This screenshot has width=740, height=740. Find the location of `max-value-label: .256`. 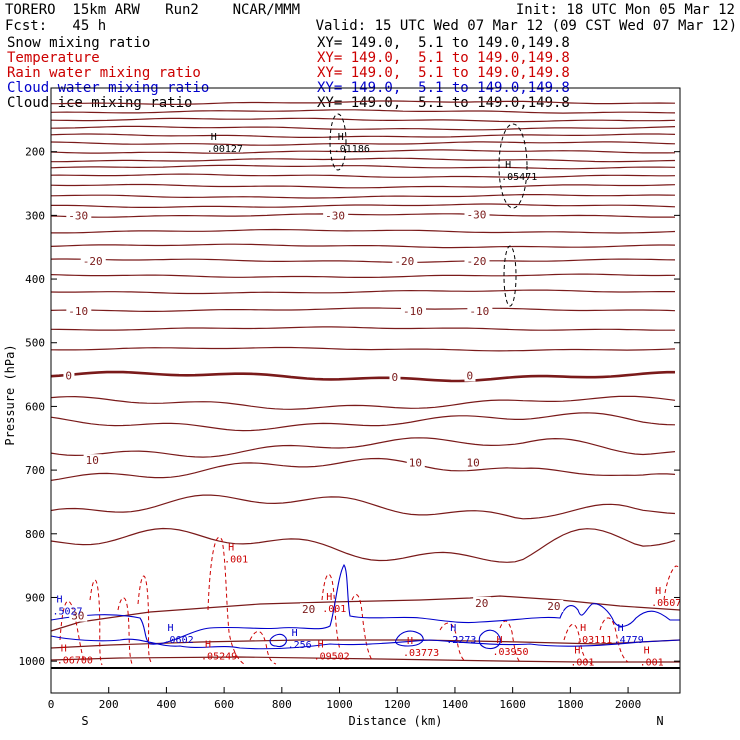

max-value-label: .256 is located at coordinates (300, 645).